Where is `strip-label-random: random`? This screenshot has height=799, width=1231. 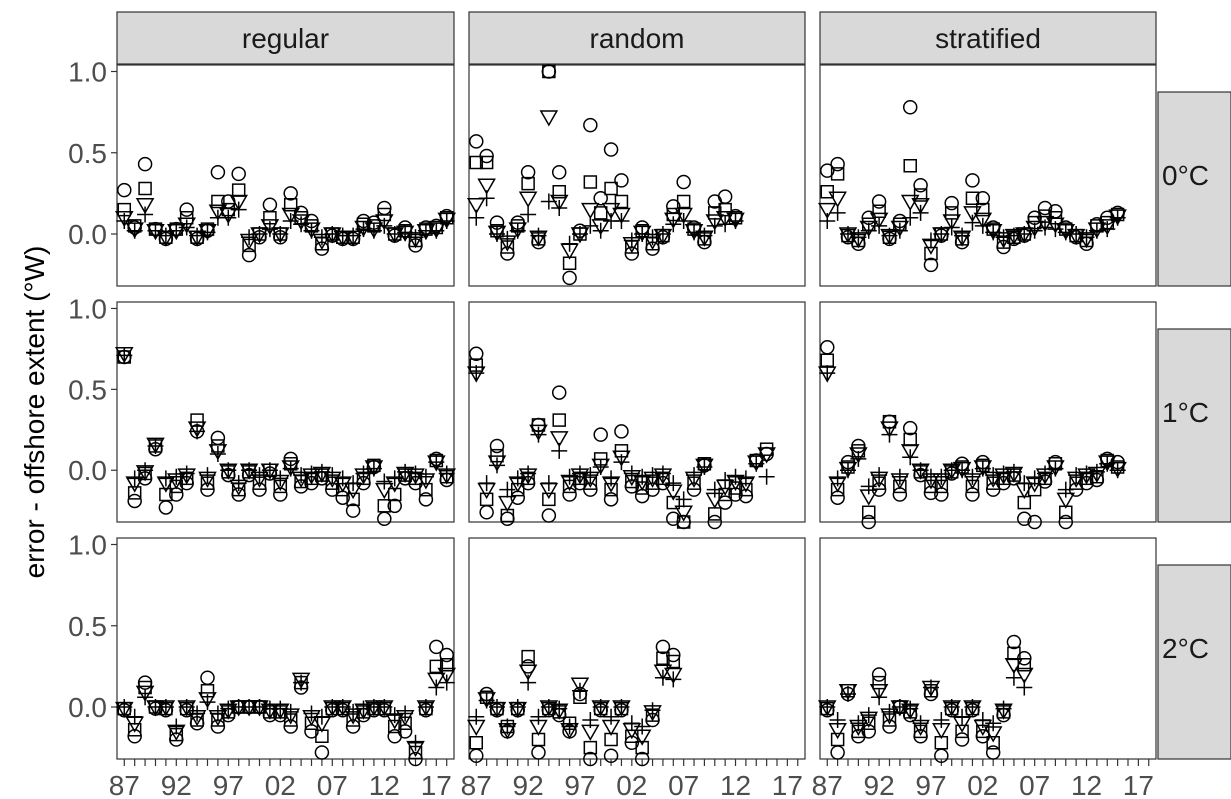 strip-label-random: random is located at coordinates (637, 38).